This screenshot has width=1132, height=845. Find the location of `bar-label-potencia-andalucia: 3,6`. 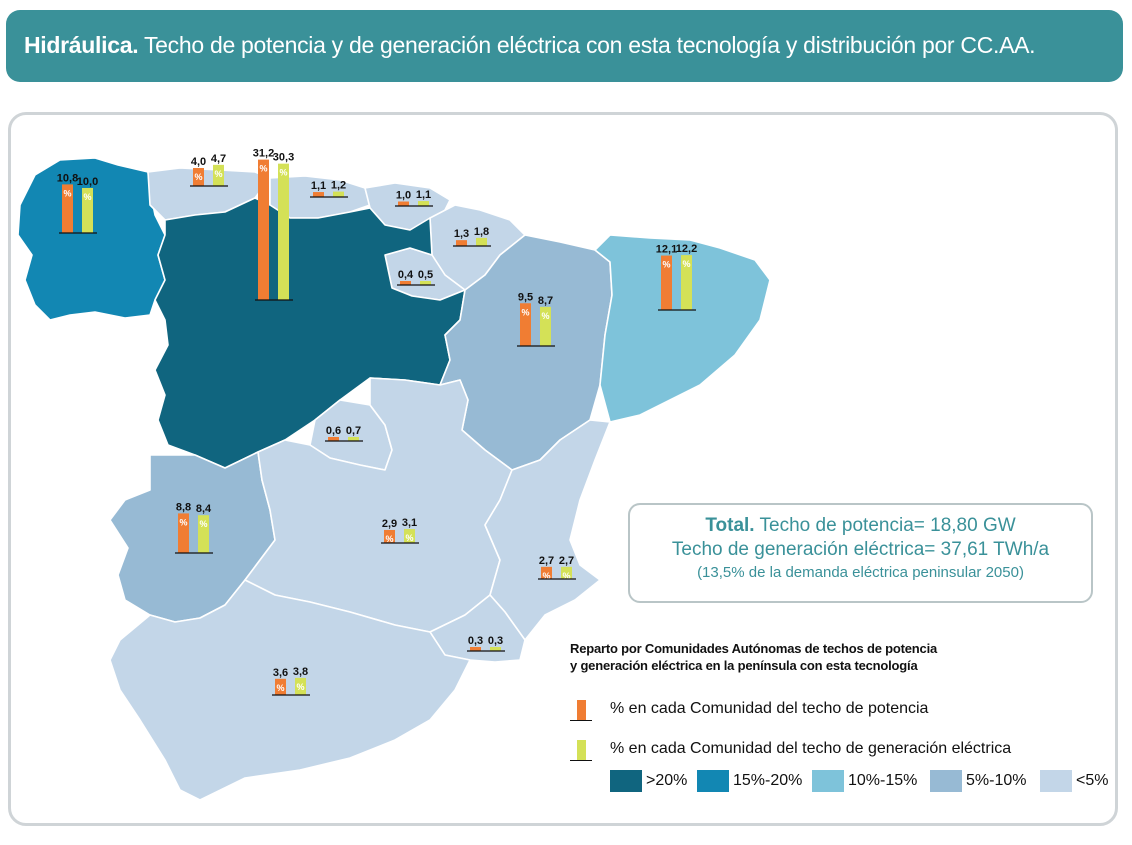

bar-label-potencia-andalucia: 3,6 is located at coordinates (280, 673).